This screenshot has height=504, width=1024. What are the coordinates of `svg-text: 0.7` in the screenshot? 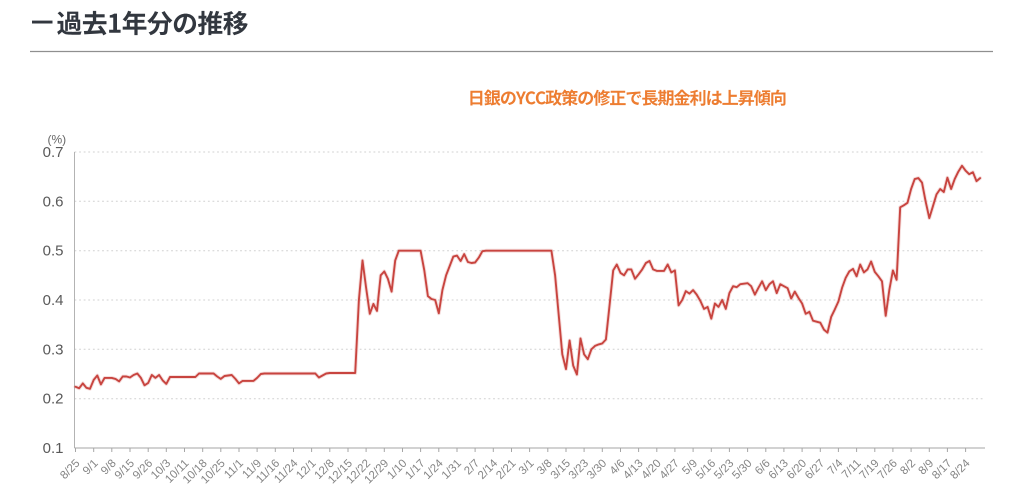 It's located at (53, 152).